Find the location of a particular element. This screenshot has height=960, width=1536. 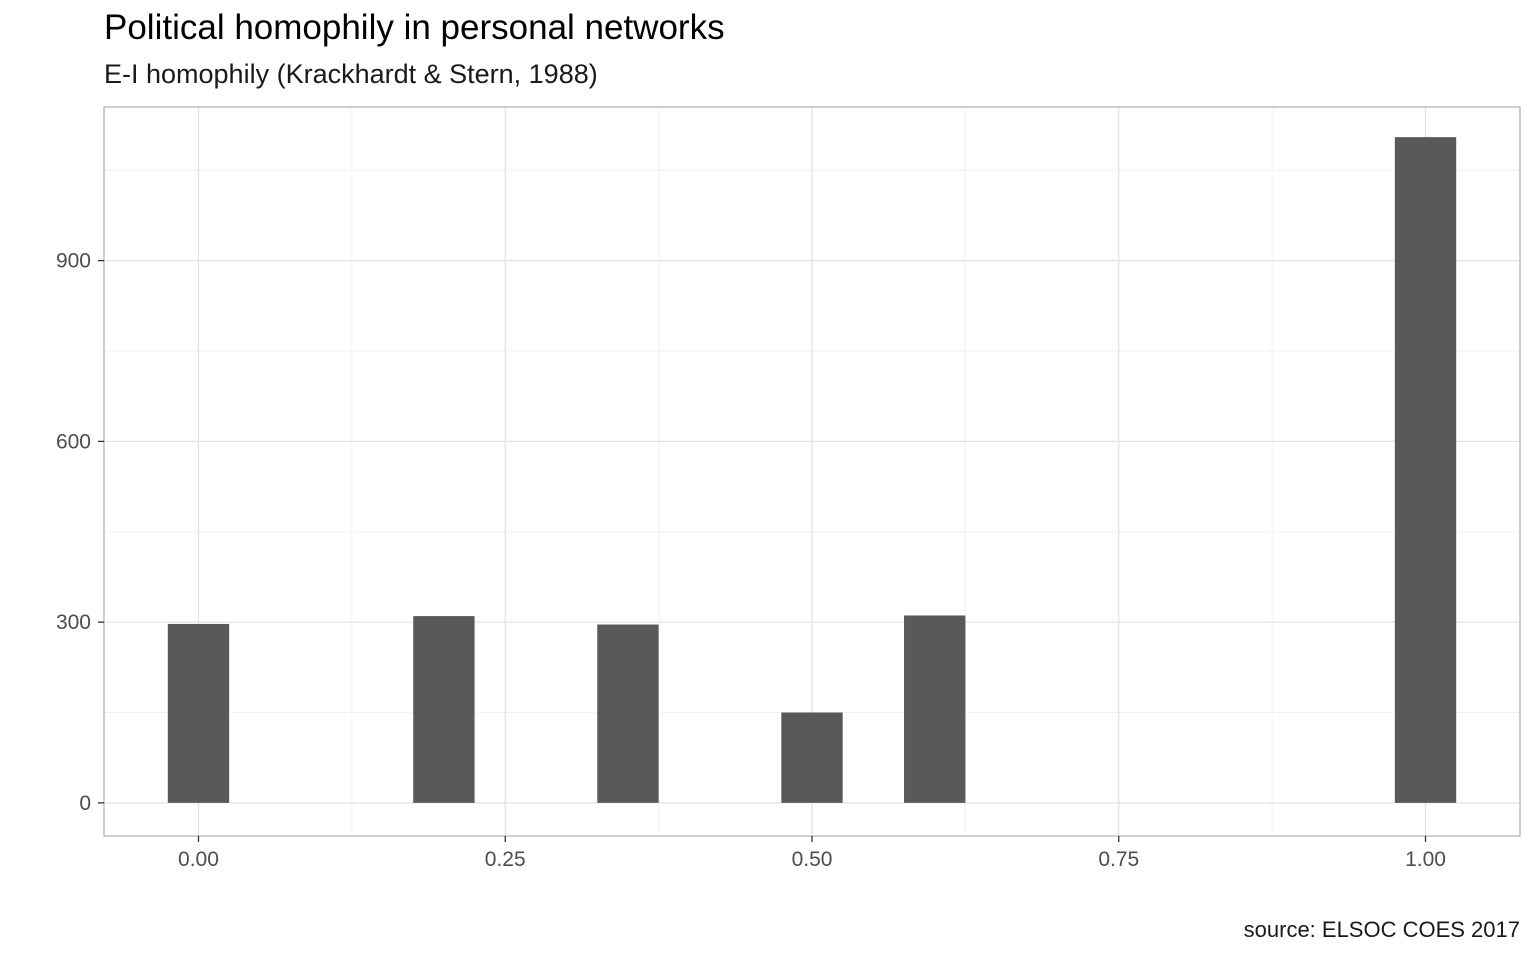

x-tick-label: 0.00 is located at coordinates (198, 859).